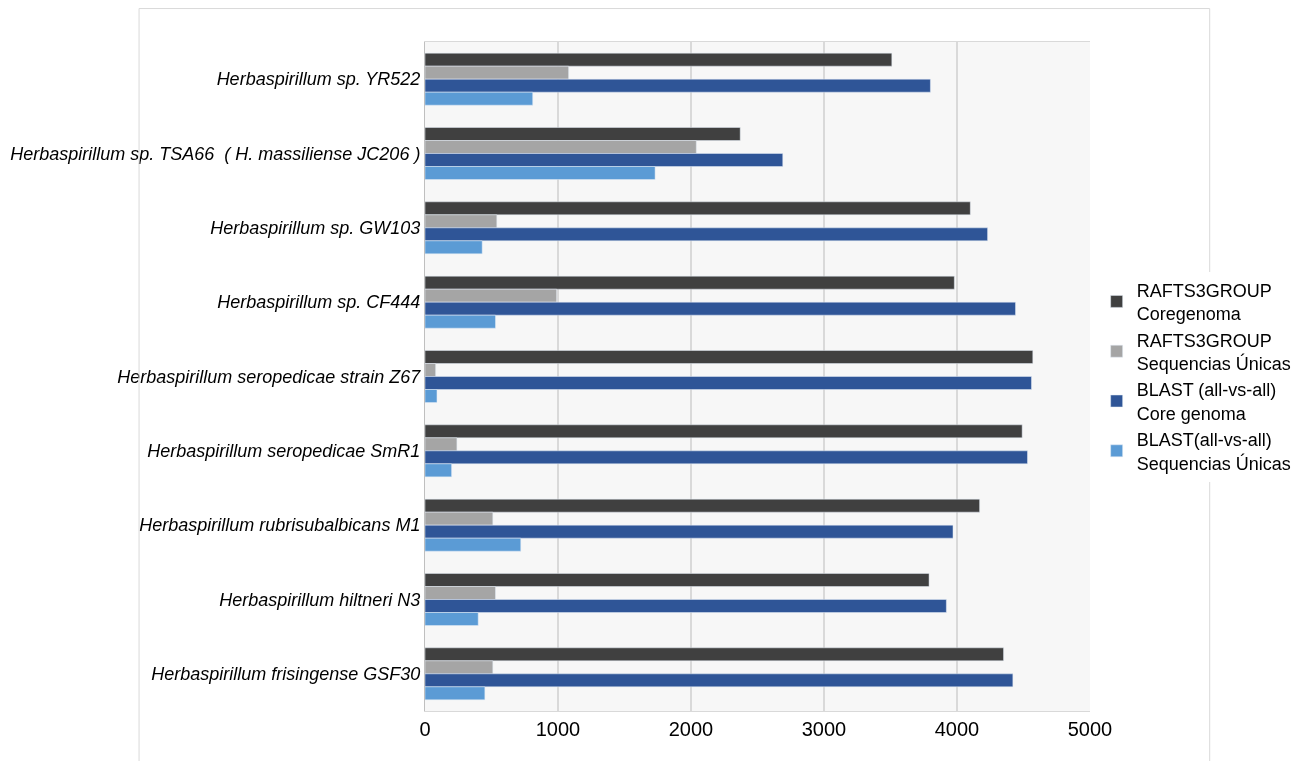  Describe the element at coordinates (319, 302) in the screenshot. I see `y-tick-label: Herbaspirillum sp. CF444` at that location.